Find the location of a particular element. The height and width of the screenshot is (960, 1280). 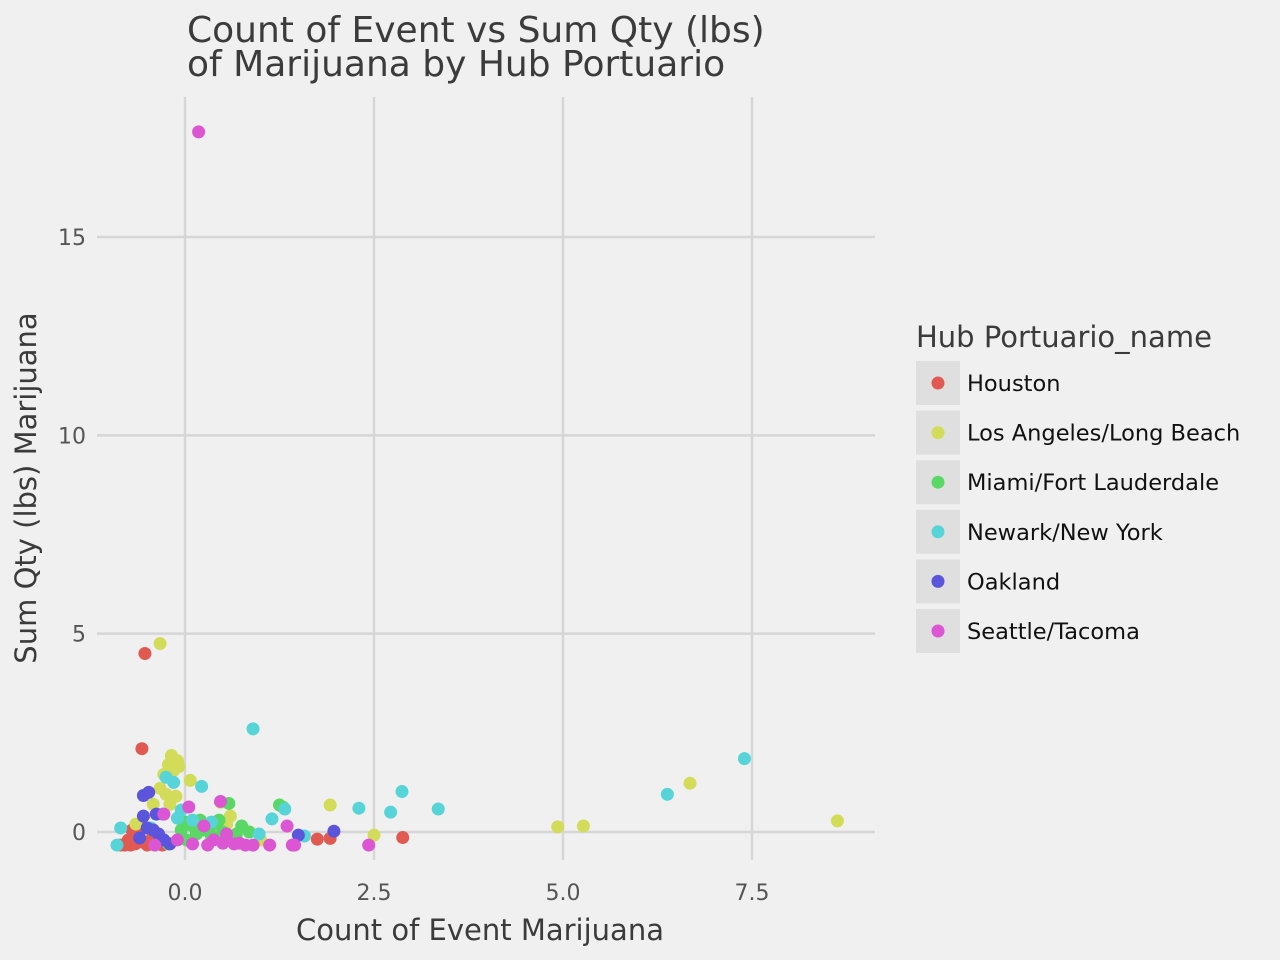

y-tick-labels: 0 5 10 15 is located at coordinates (72, 536).